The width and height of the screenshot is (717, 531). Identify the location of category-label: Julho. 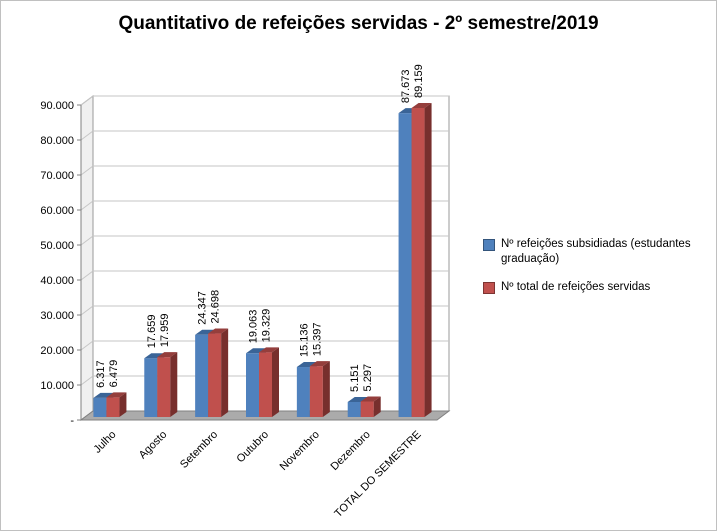
(104, 442).